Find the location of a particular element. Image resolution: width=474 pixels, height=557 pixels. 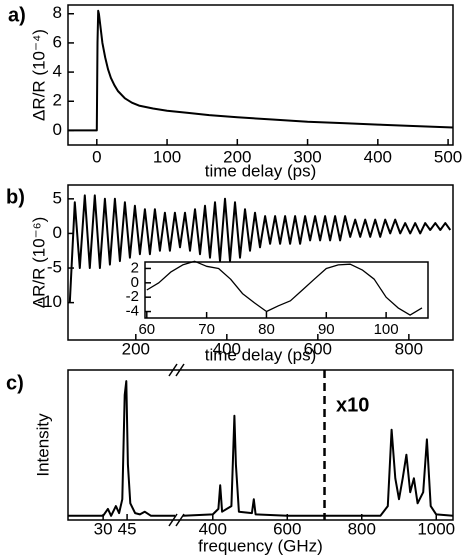

panel-label: b) is located at coordinates (15, 197).